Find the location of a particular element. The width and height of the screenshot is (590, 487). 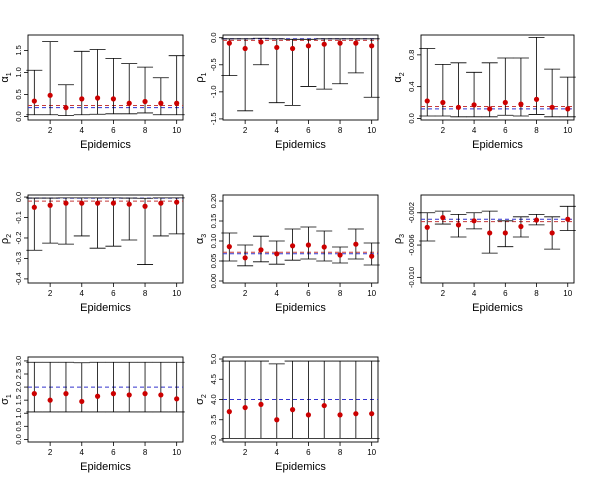

y-axis-subscript: 2 is located at coordinates (204, 396).